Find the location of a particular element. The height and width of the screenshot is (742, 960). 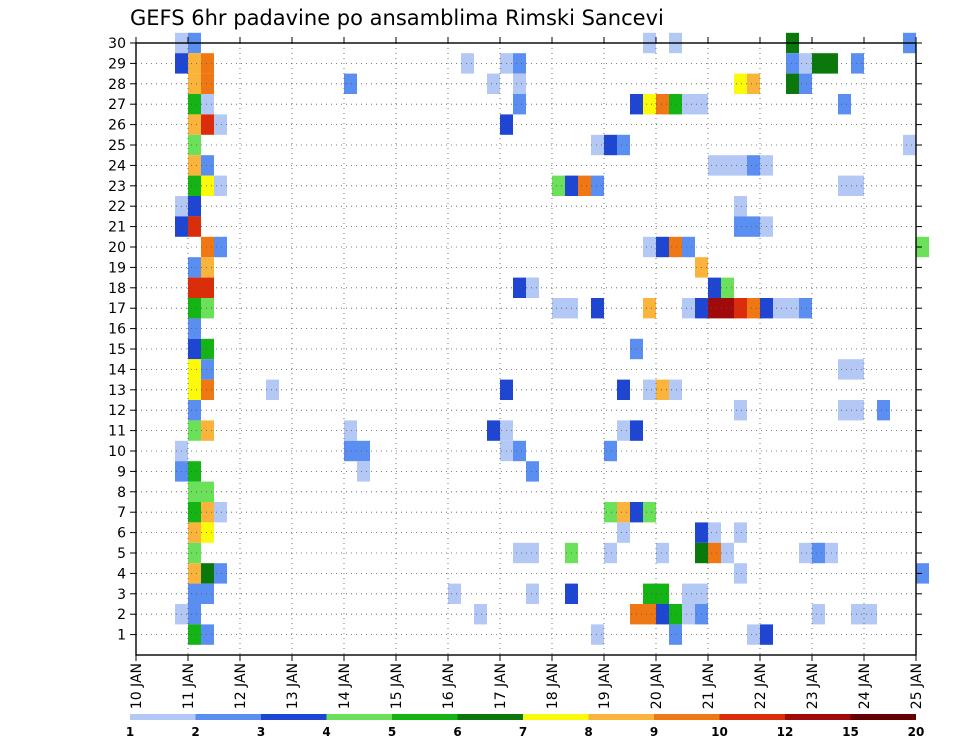

x-tick-label: 22 JAN is located at coordinates (761, 686).